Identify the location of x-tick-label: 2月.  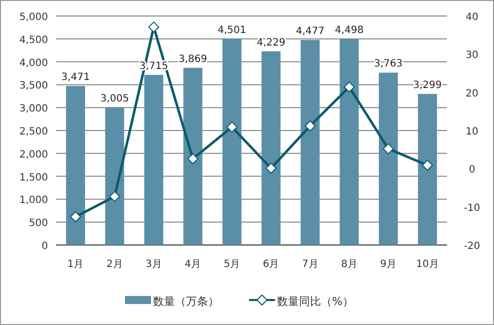
(114, 264).